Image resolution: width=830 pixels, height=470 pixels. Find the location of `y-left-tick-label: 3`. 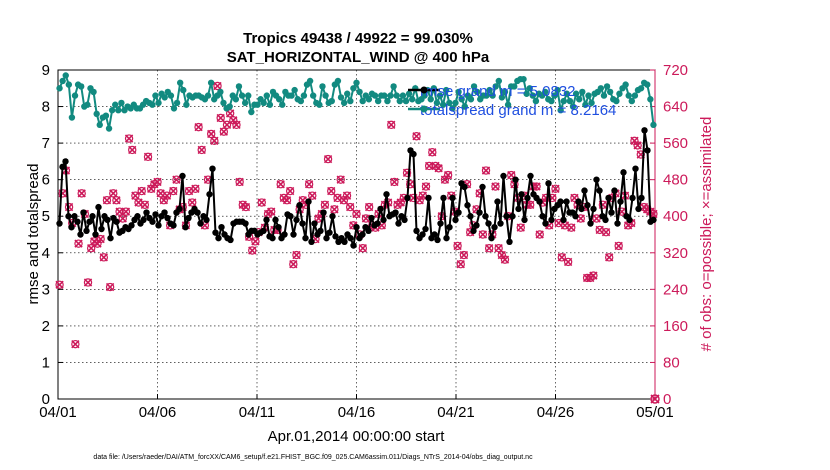

y-left-tick-label: 3 is located at coordinates (46, 289).